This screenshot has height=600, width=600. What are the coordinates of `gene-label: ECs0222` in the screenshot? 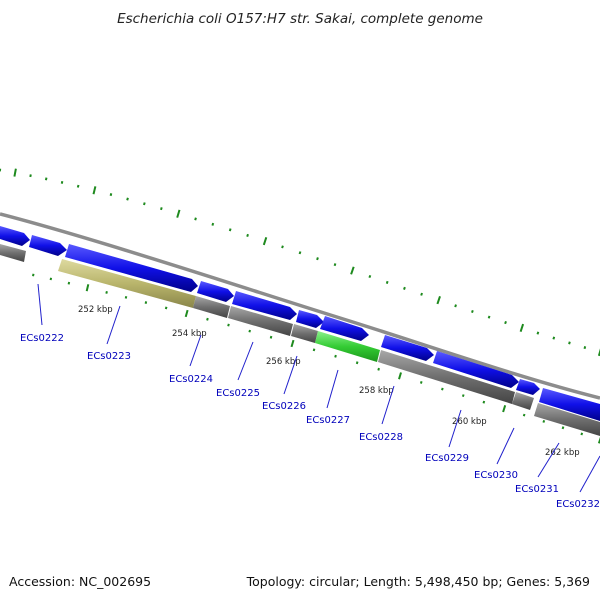 It's located at (42, 338).